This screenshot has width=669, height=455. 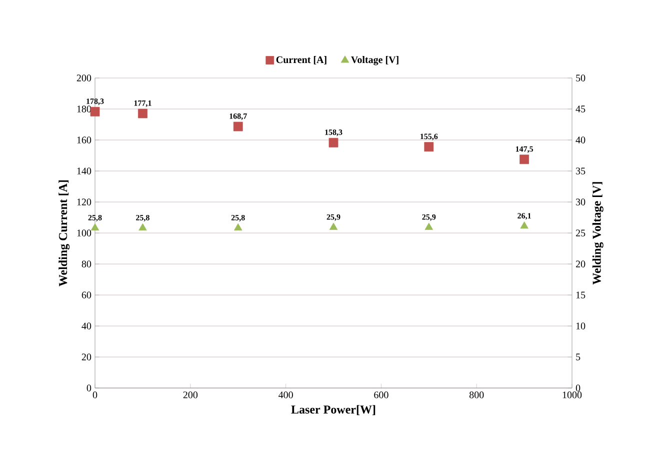 I want to click on x-tick-label: 400, so click(x=285, y=395).